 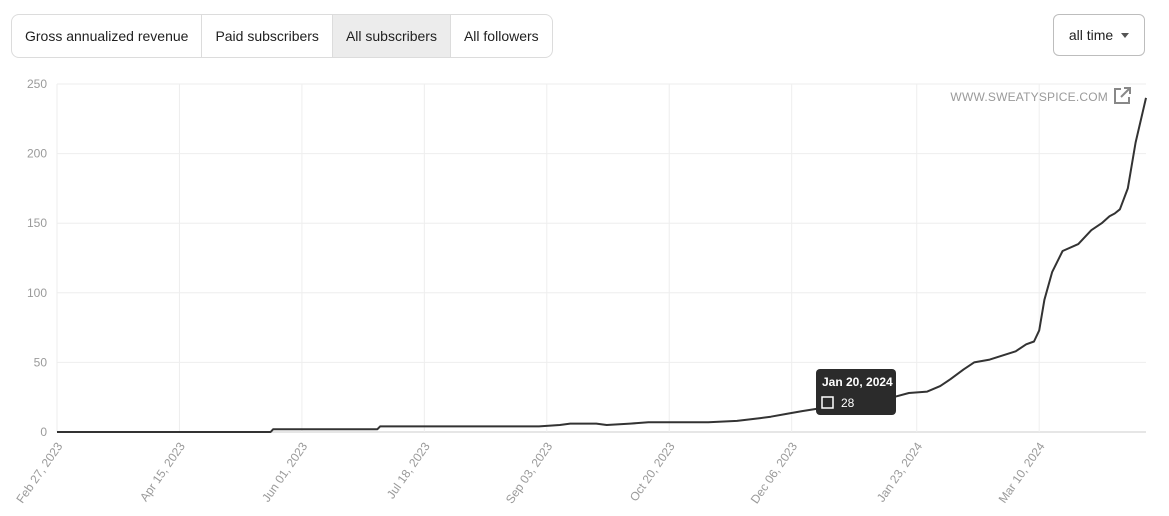 What do you see at coordinates (899, 471) in the screenshot?
I see `x-tick-label: Jan 23, 2024` at bounding box center [899, 471].